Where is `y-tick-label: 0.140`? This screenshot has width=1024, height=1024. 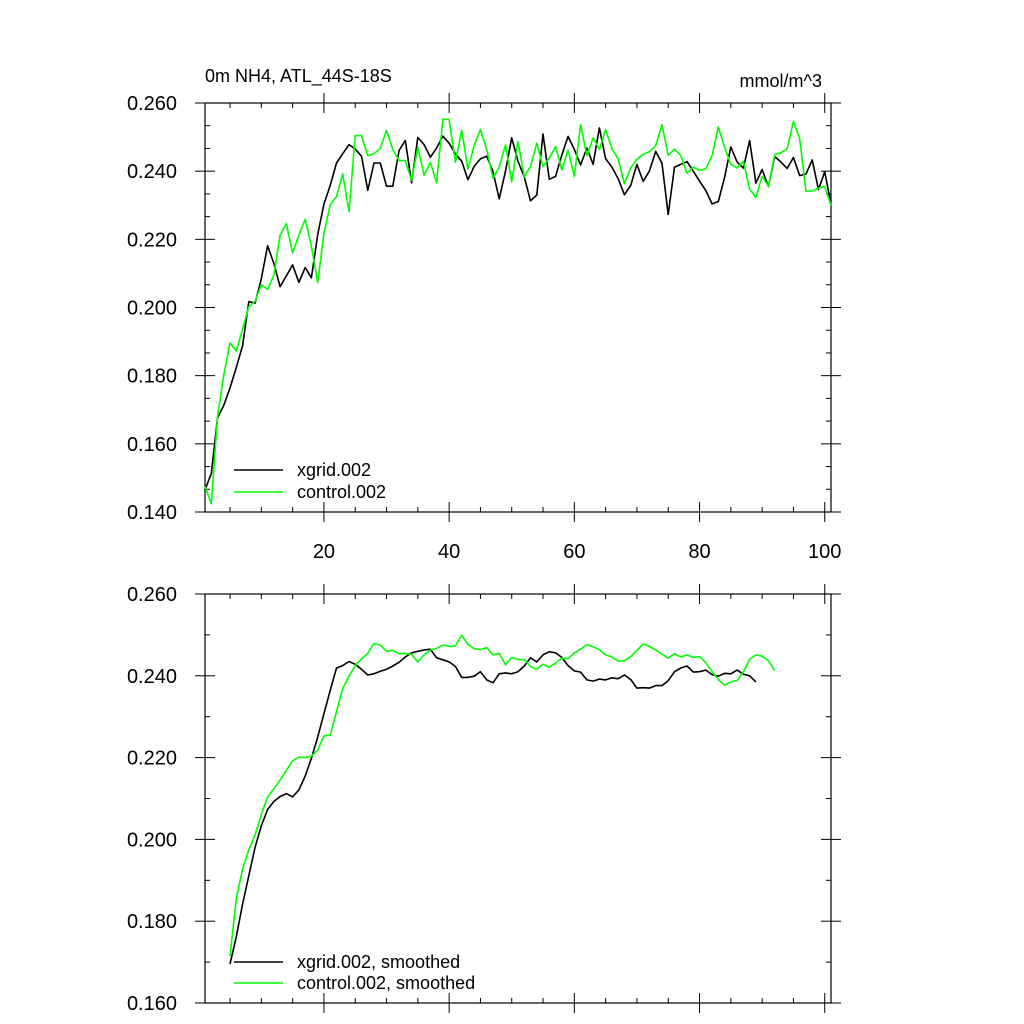 y-tick-label: 0.140 is located at coordinates (152, 513).